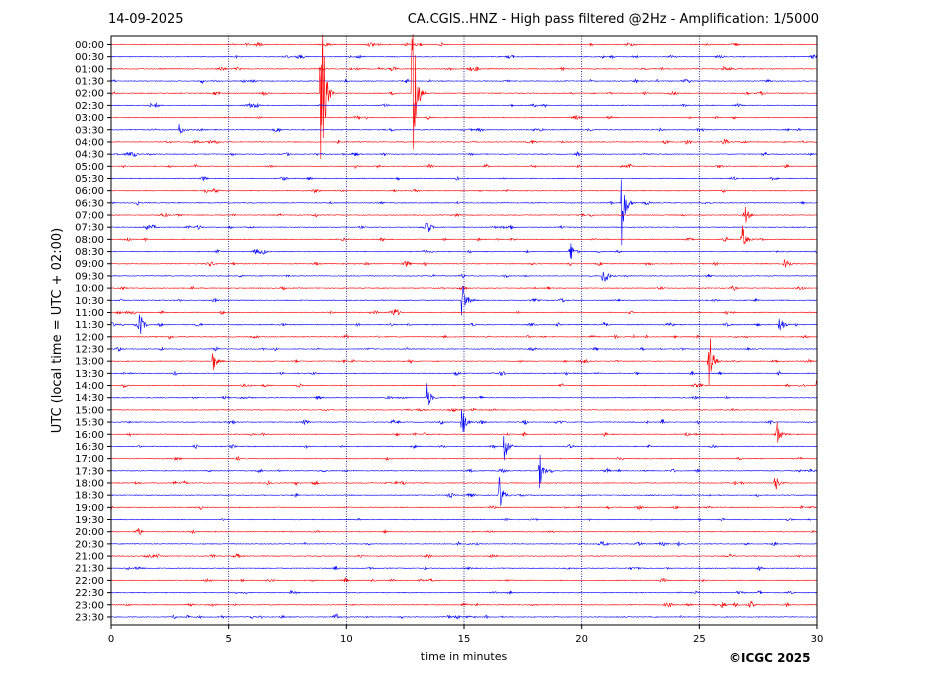 The width and height of the screenshot is (927, 696). Describe the element at coordinates (228, 639) in the screenshot. I see `x-tick-label: 5` at that location.